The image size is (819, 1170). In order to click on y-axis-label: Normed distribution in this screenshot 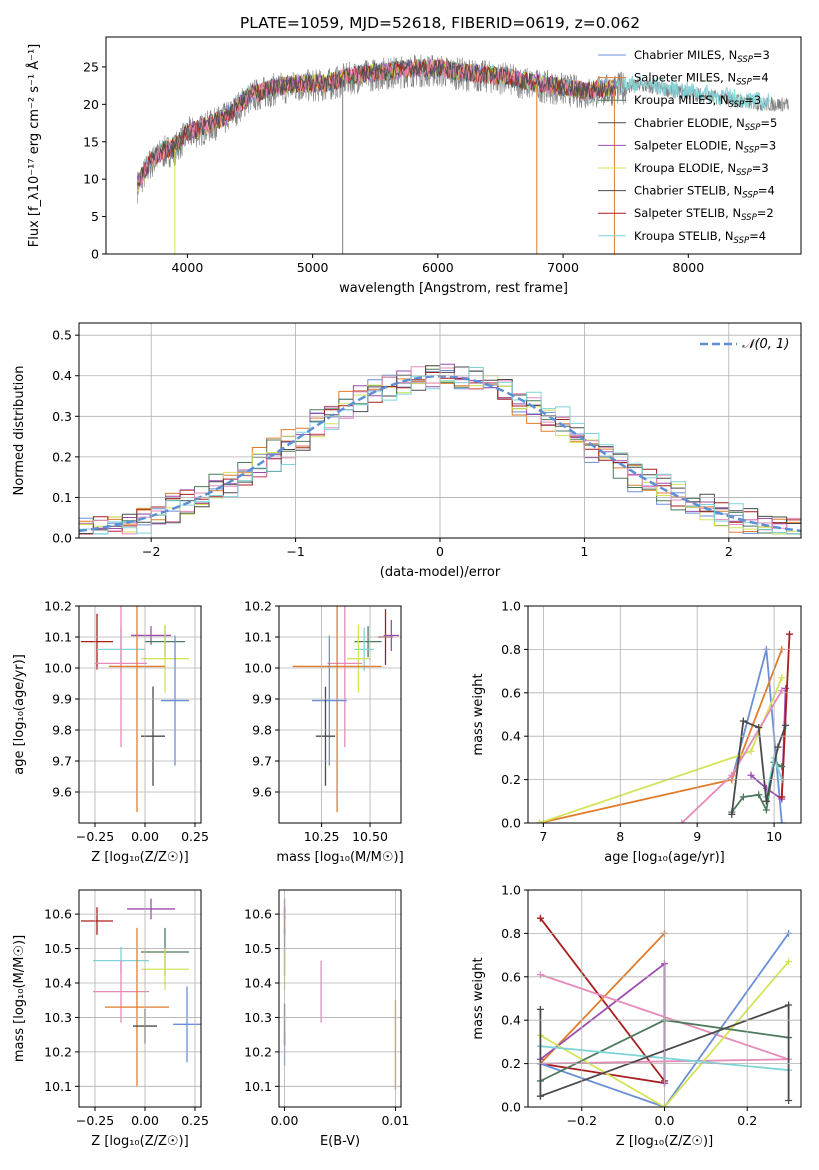, I will do `click(19, 431)`.